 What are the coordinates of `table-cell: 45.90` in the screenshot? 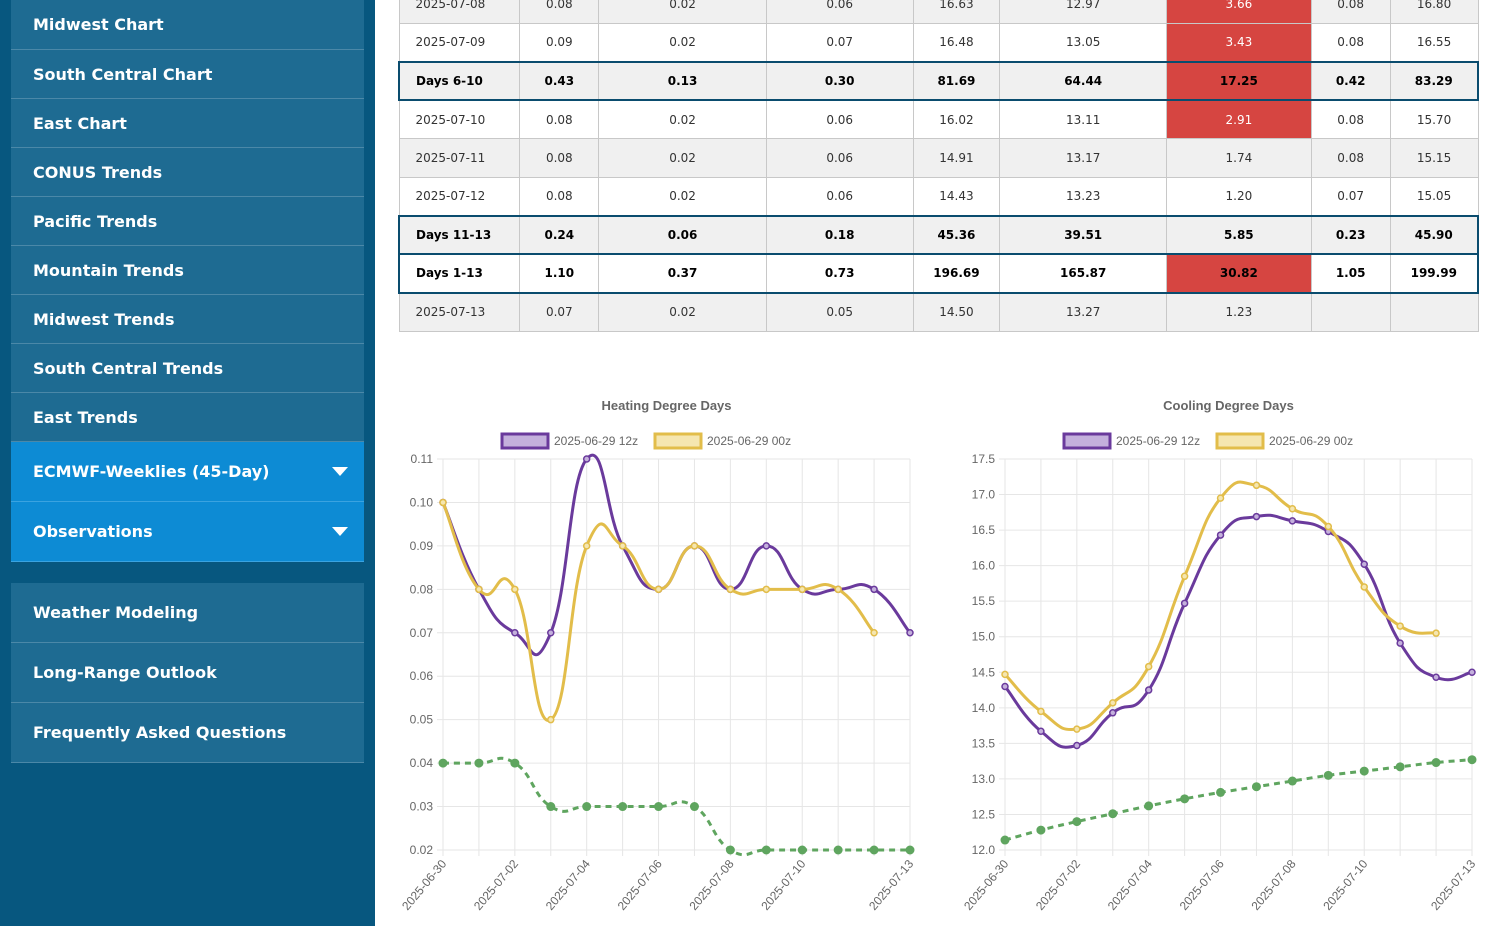 It's located at (1434, 234).